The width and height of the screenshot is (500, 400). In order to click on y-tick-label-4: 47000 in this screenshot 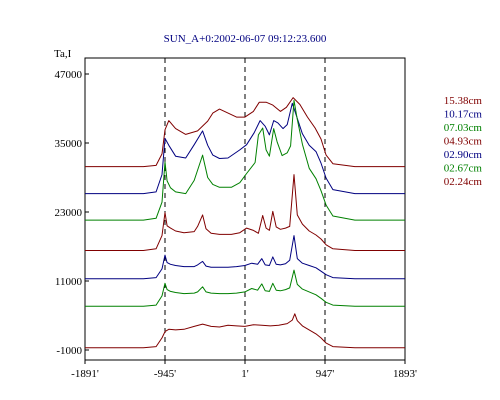, I will do `click(69, 75)`.